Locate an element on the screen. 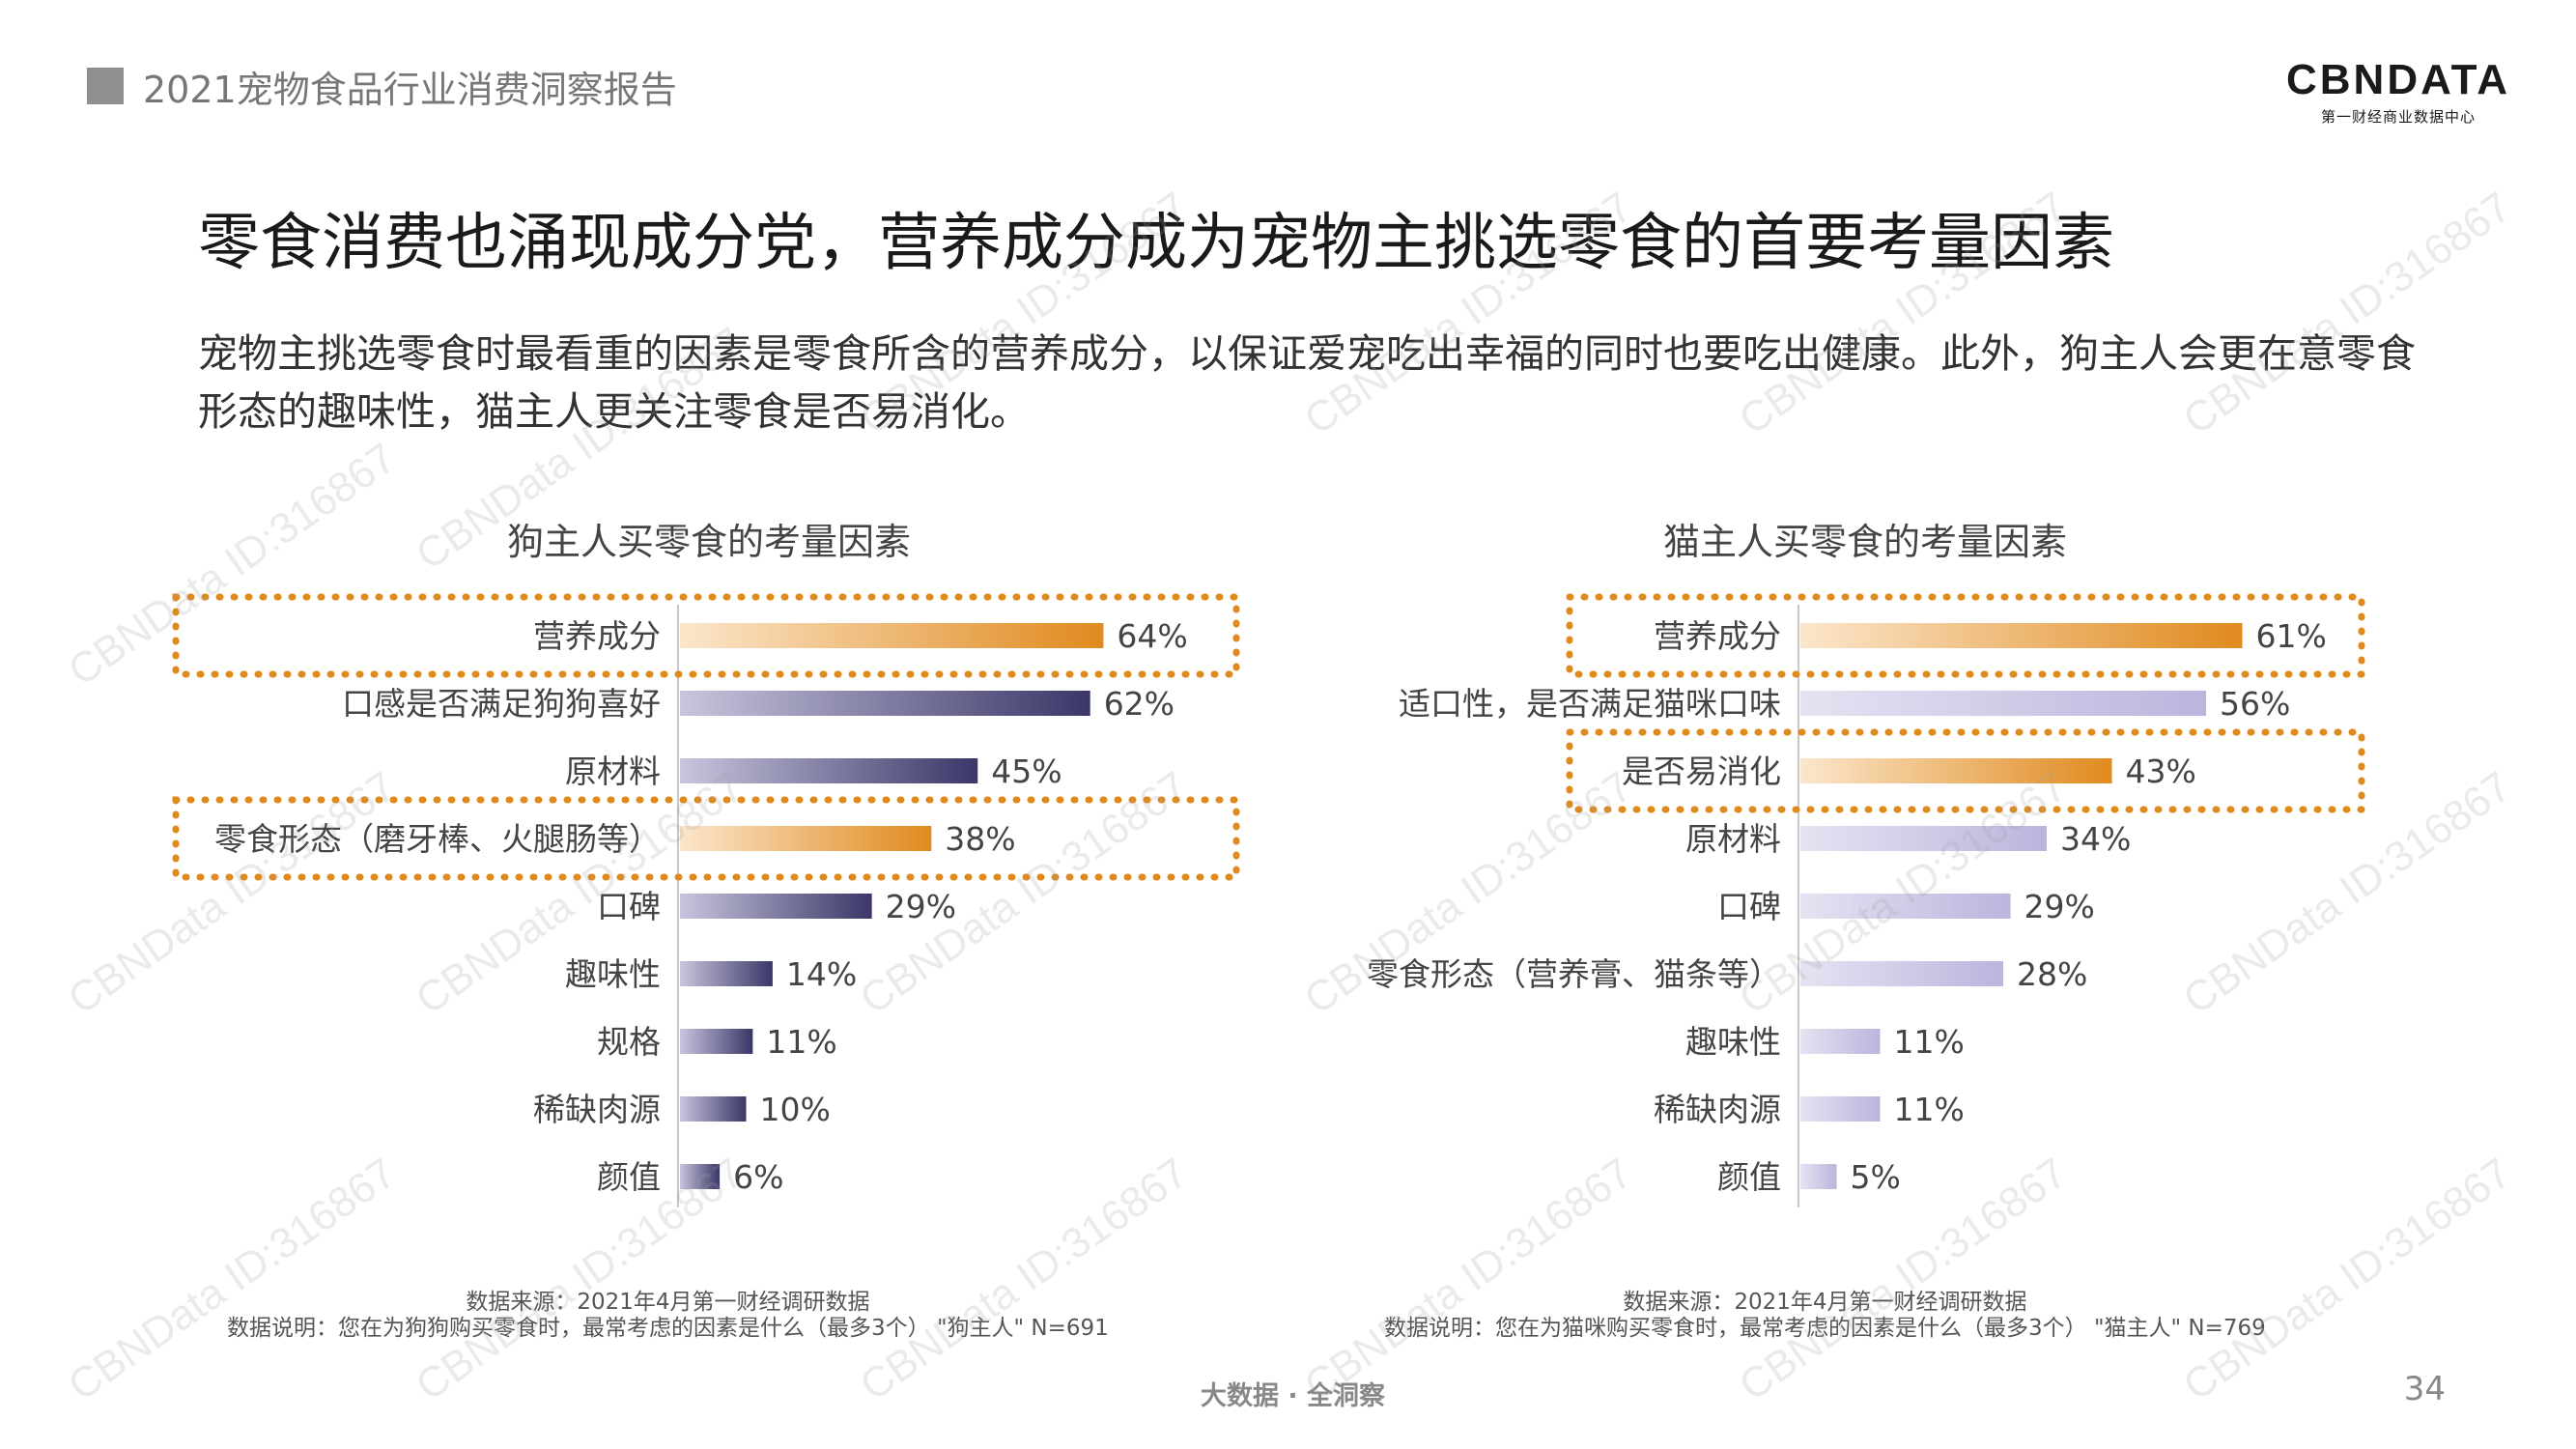 The image size is (2576, 1449). dog-category-label: 零食形态（磨牙棒、火腿肠等） is located at coordinates (437, 839).